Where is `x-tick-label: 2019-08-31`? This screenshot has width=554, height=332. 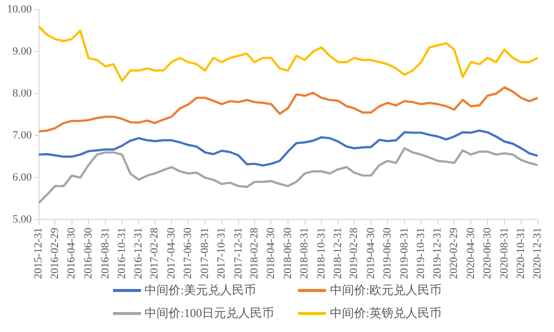
x-tick-label: 2019-08-31 is located at coordinates (404, 253).